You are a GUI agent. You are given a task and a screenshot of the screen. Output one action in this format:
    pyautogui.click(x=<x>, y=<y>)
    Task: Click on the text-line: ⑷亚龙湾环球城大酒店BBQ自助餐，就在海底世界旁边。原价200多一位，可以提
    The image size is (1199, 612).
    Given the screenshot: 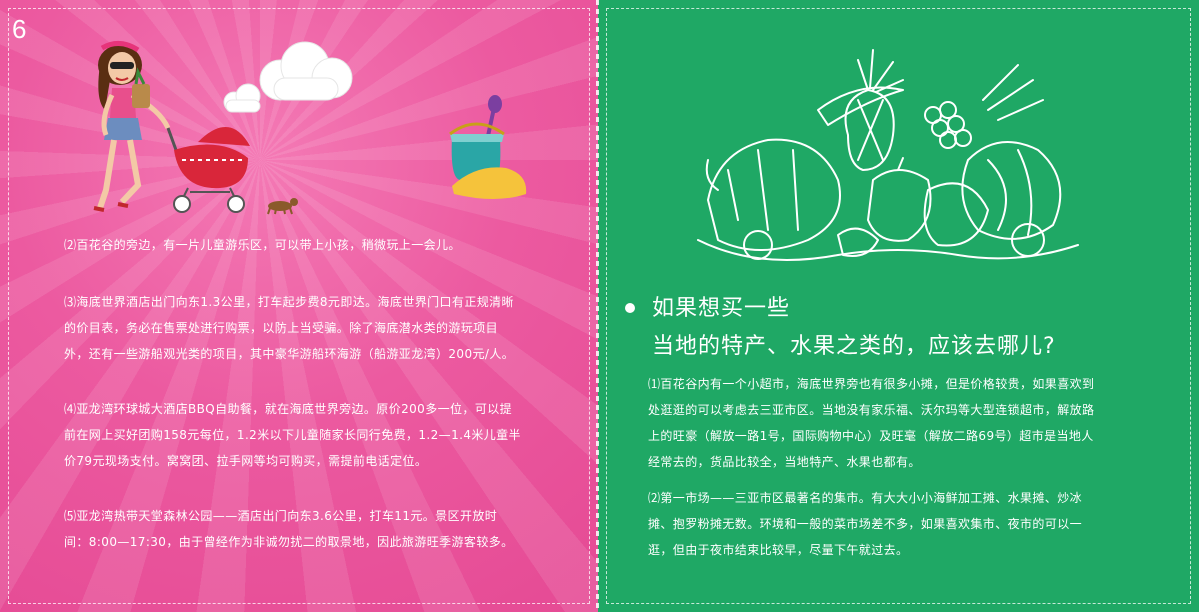 What is the action you would take?
    pyautogui.click(x=288, y=409)
    